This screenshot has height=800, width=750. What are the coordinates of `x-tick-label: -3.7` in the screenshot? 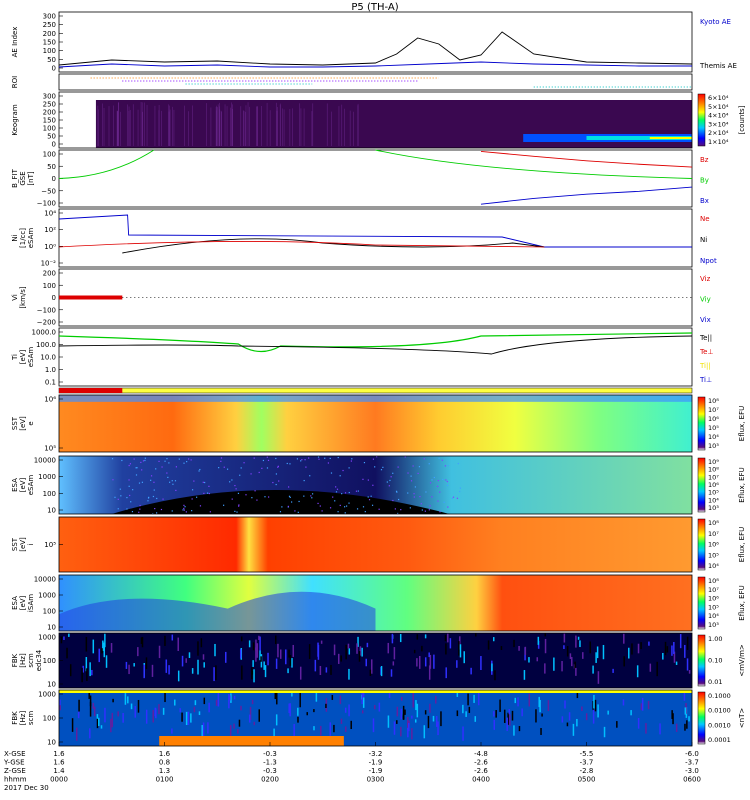 It's located at (692, 763).